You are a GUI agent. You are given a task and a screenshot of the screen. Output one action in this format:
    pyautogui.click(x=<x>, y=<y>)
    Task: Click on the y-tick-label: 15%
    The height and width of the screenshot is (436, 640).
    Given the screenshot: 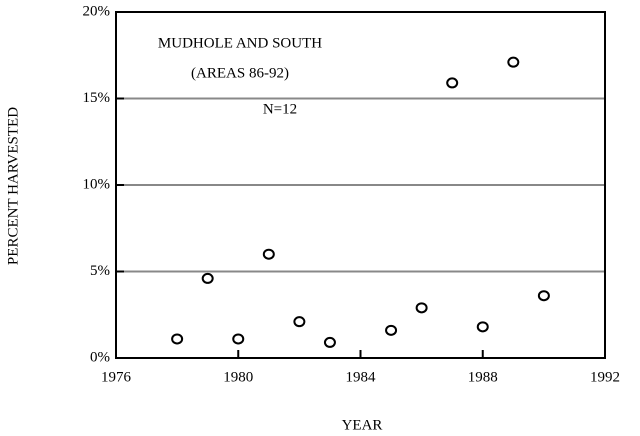 What is the action you would take?
    pyautogui.click(x=97, y=98)
    